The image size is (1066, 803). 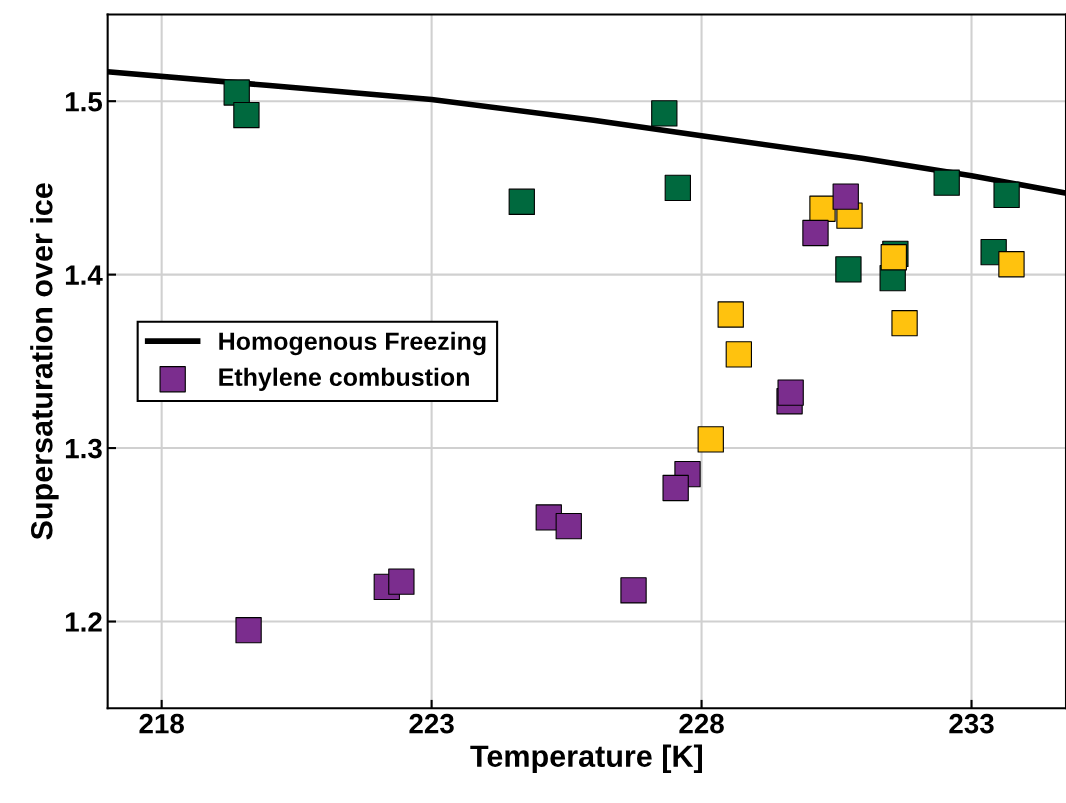 What do you see at coordinates (352, 343) in the screenshot?
I see `legend-label: Homogenous Freezing` at bounding box center [352, 343].